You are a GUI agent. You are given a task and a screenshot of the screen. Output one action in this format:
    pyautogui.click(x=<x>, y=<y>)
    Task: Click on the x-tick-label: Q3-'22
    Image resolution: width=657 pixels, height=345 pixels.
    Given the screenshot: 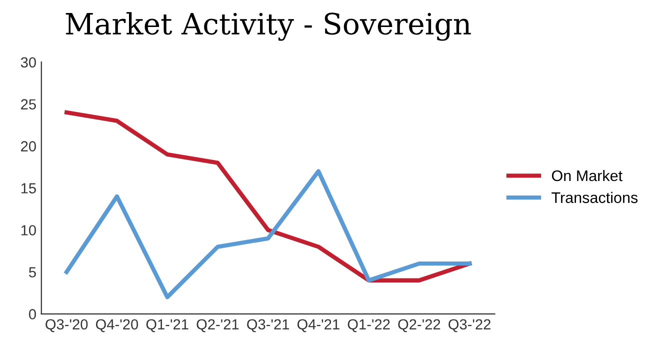 What is the action you would take?
    pyautogui.click(x=469, y=325)
    